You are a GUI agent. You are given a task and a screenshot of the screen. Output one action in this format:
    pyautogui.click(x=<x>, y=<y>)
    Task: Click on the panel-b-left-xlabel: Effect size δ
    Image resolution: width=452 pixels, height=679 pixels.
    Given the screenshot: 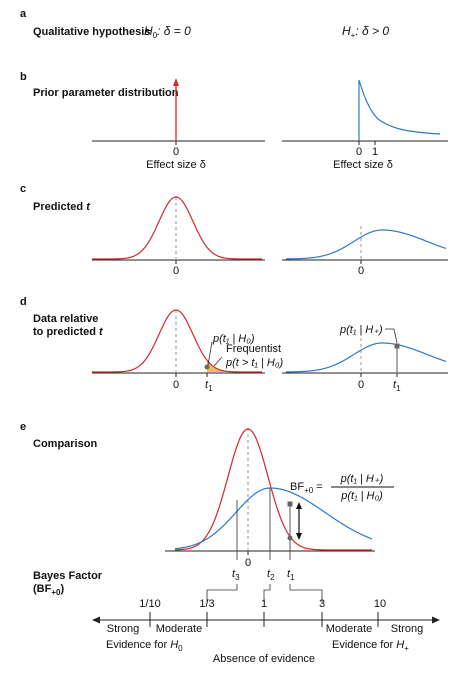 What is the action you would take?
    pyautogui.click(x=176, y=165)
    